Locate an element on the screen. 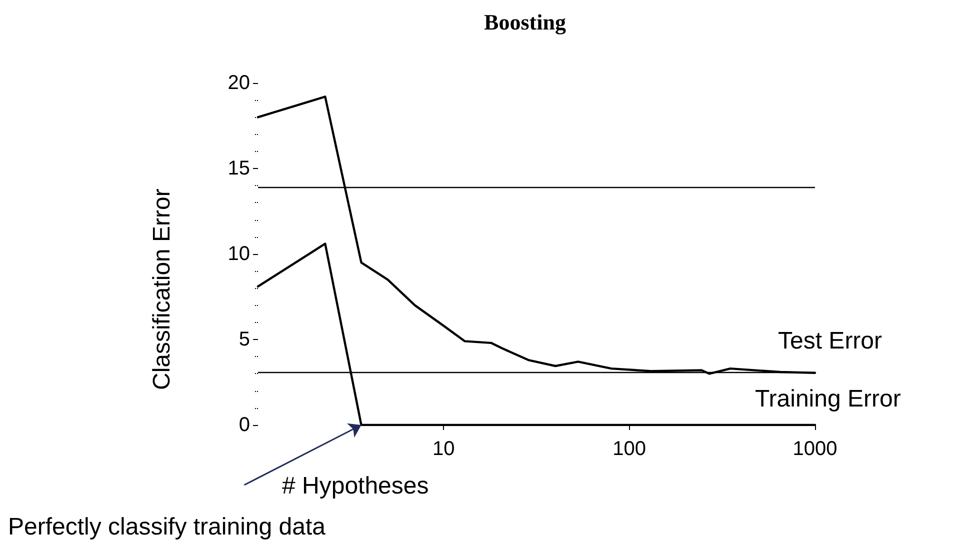 This screenshot has height=560, width=976. annotation: Perfectly classify training data is located at coordinates (167, 527).